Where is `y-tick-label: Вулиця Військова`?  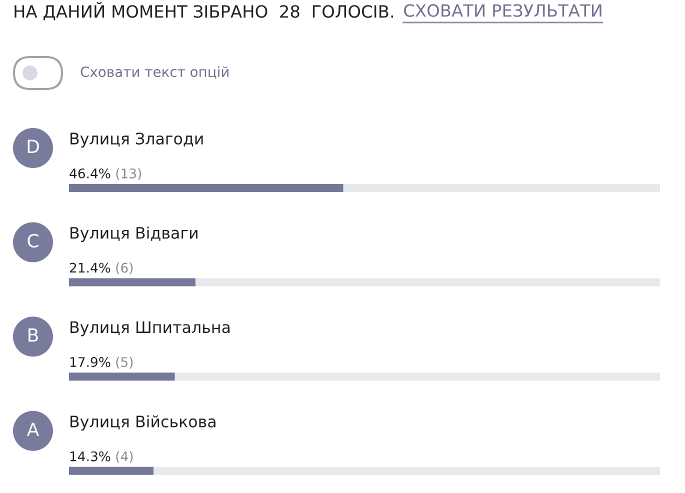 y-tick-label: Вулиця Військова is located at coordinates (143, 423).